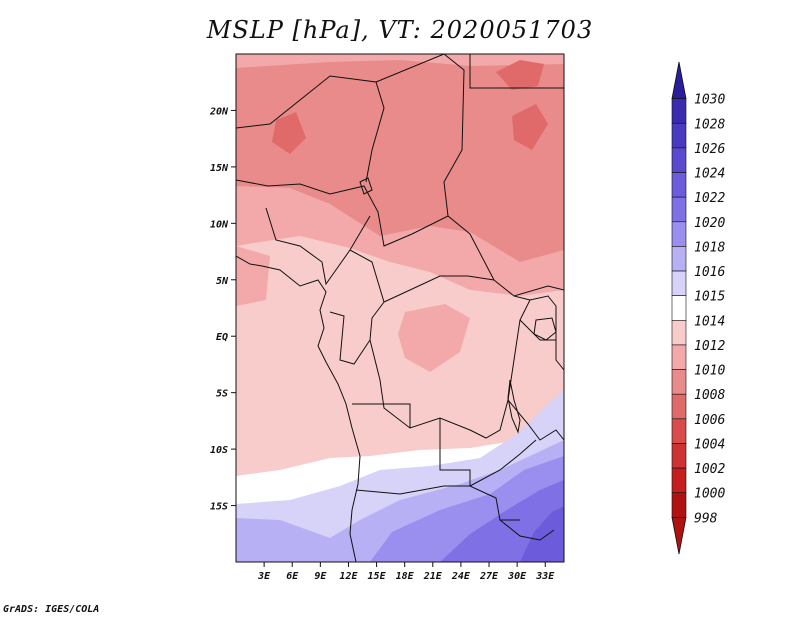  What do you see at coordinates (253, 276) in the screenshot?
I see `field-1010-west-coast` at bounding box center [253, 276].